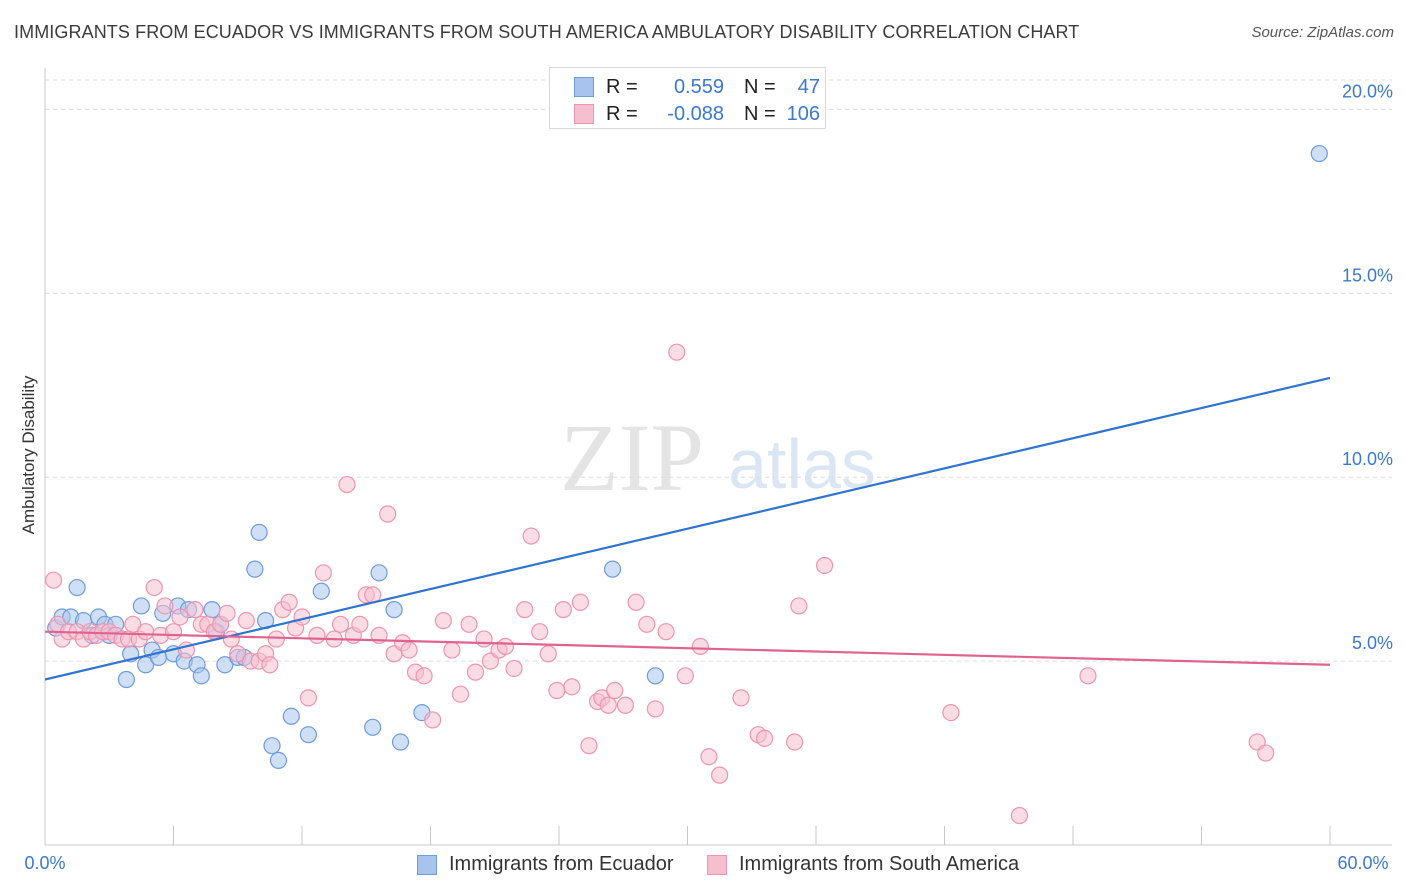  Describe the element at coordinates (879, 864) in the screenshot. I see `legend-label-south-america: Immigrants from South America` at that location.